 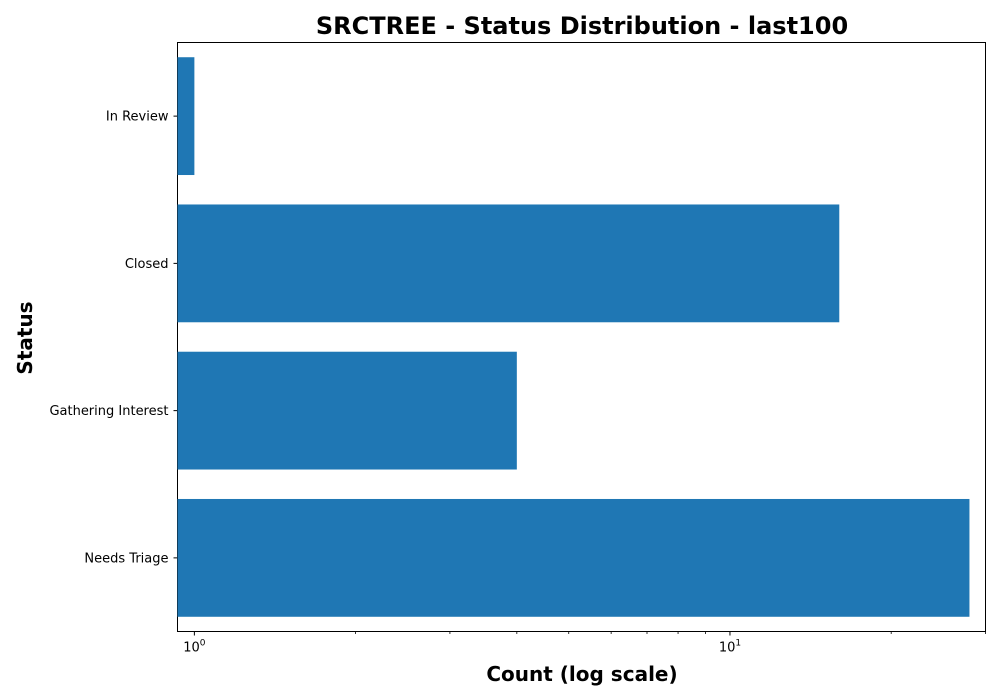 I want to click on y-tick-label: Closed, so click(x=147, y=264).